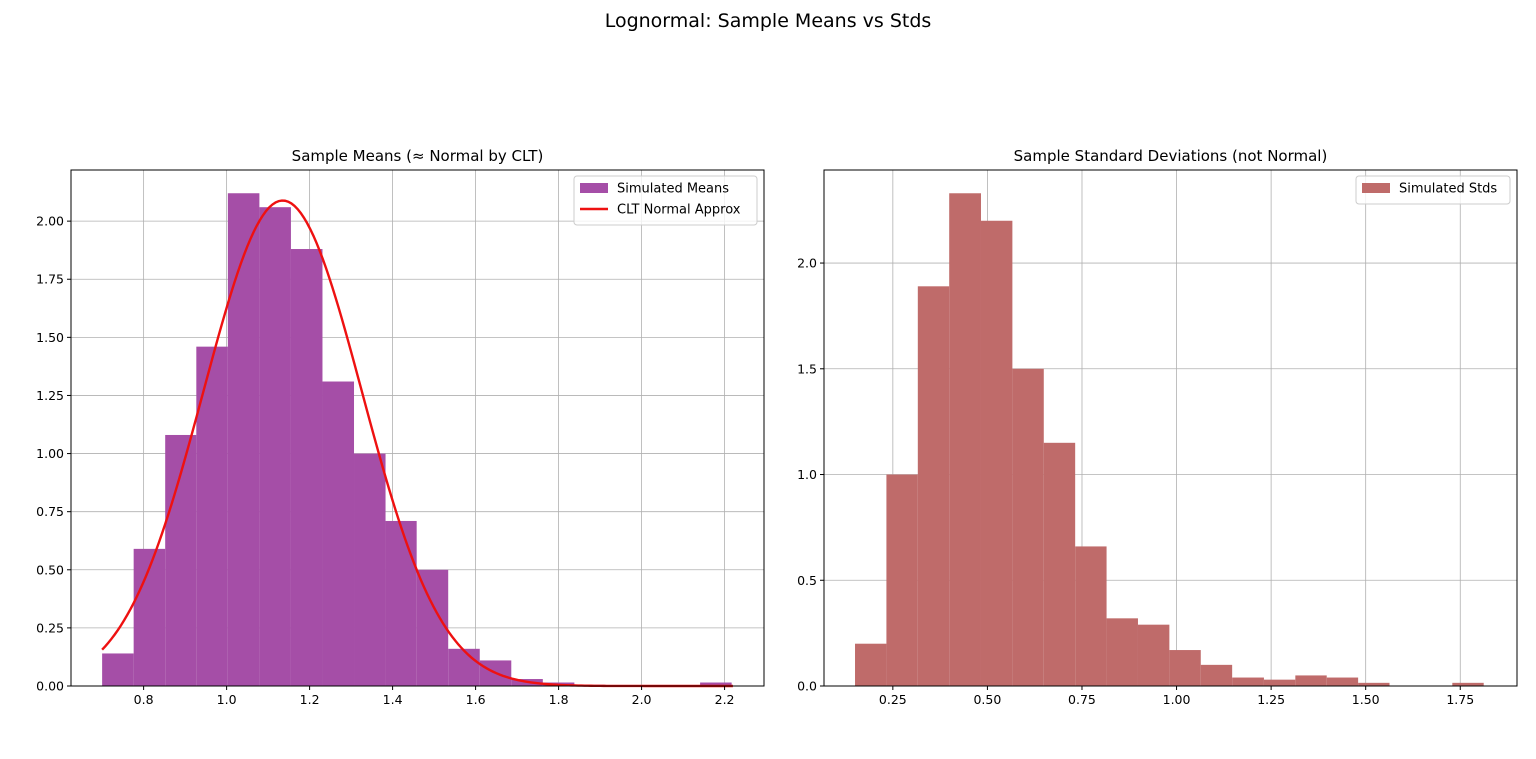 The image size is (1536, 759). I want to click on y-tick-label: 0.0, so click(807, 686).